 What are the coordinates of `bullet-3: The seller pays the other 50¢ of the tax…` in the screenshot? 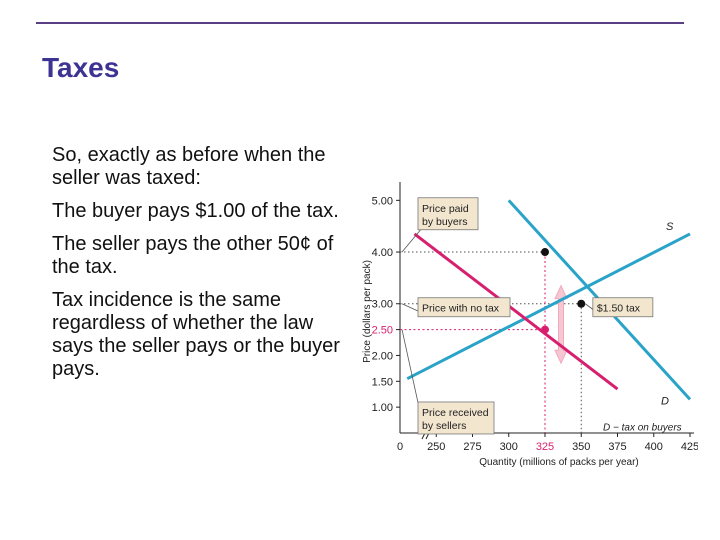 It's located at (193, 255).